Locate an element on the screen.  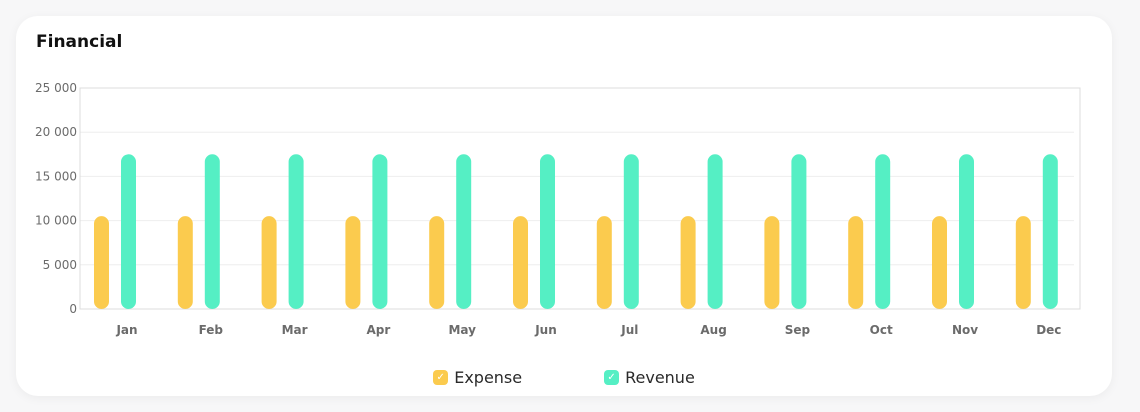
bar-expense-apr is located at coordinates (353, 262).